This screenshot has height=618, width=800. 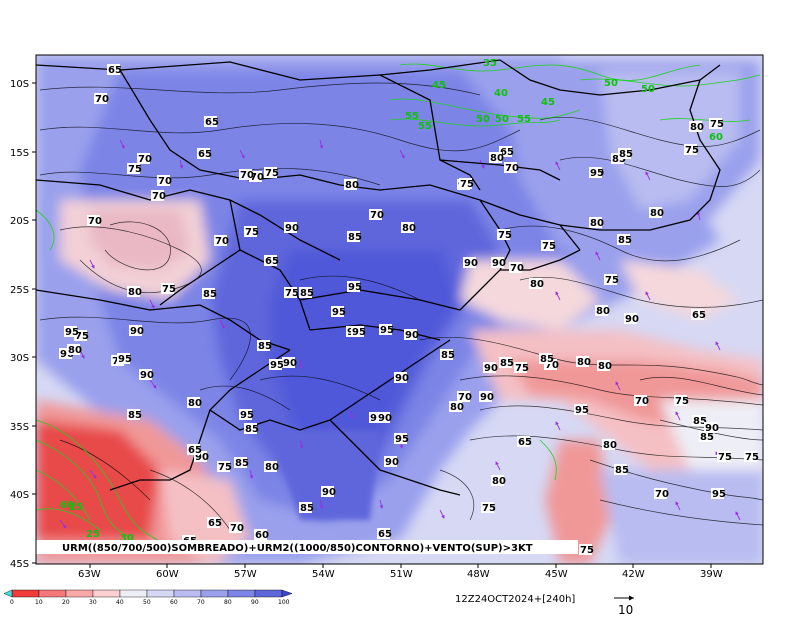 I want to click on lon-label: 45W, so click(x=556, y=574).